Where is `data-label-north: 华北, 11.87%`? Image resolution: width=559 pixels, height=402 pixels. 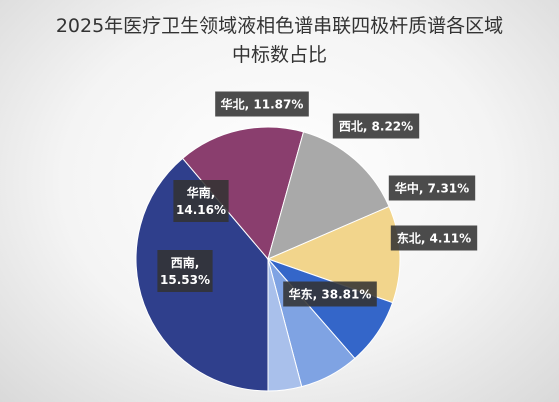 data-label-north: 华北, 11.87% is located at coordinates (262, 104).